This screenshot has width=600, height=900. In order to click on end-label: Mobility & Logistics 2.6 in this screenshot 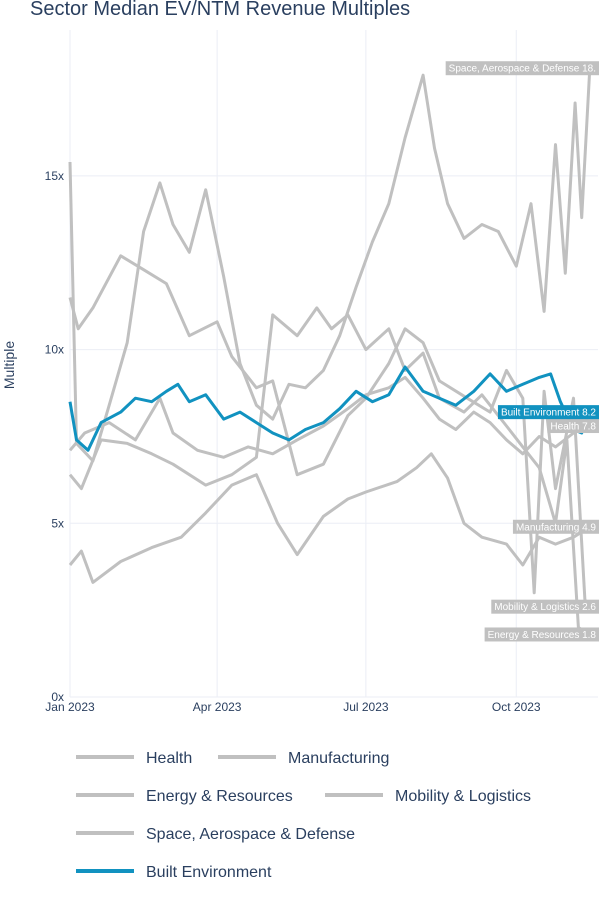, I will do `click(545, 606)`.